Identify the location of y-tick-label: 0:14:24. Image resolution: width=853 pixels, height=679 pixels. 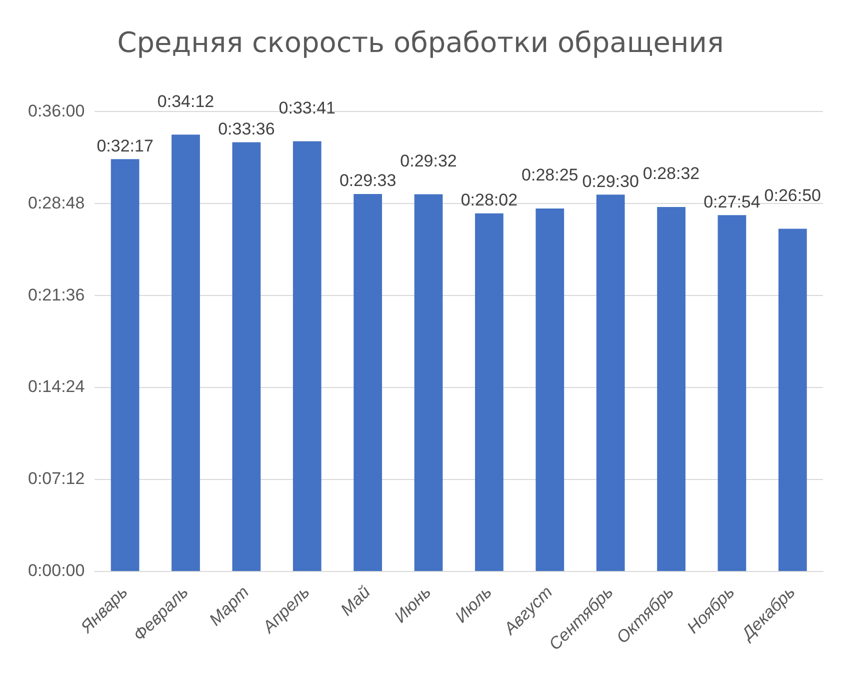
(56, 386).